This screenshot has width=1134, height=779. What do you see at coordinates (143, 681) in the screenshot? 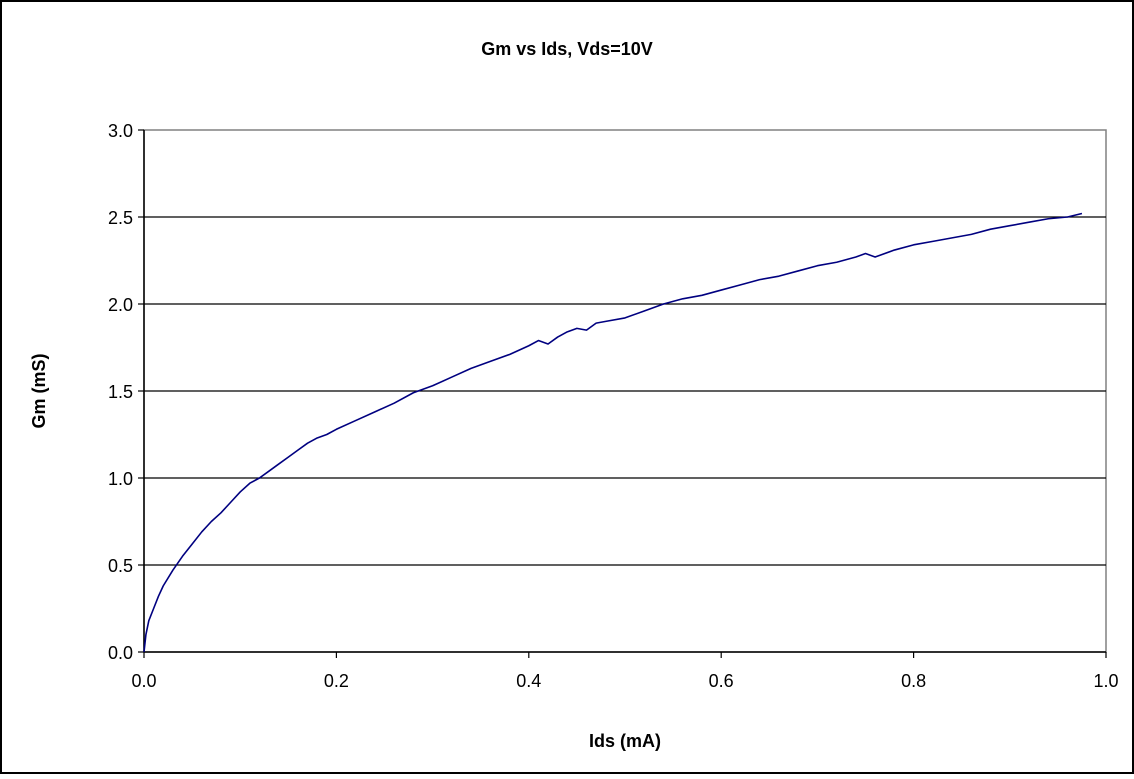
I see `x-tick-label: 0.0` at bounding box center [143, 681].